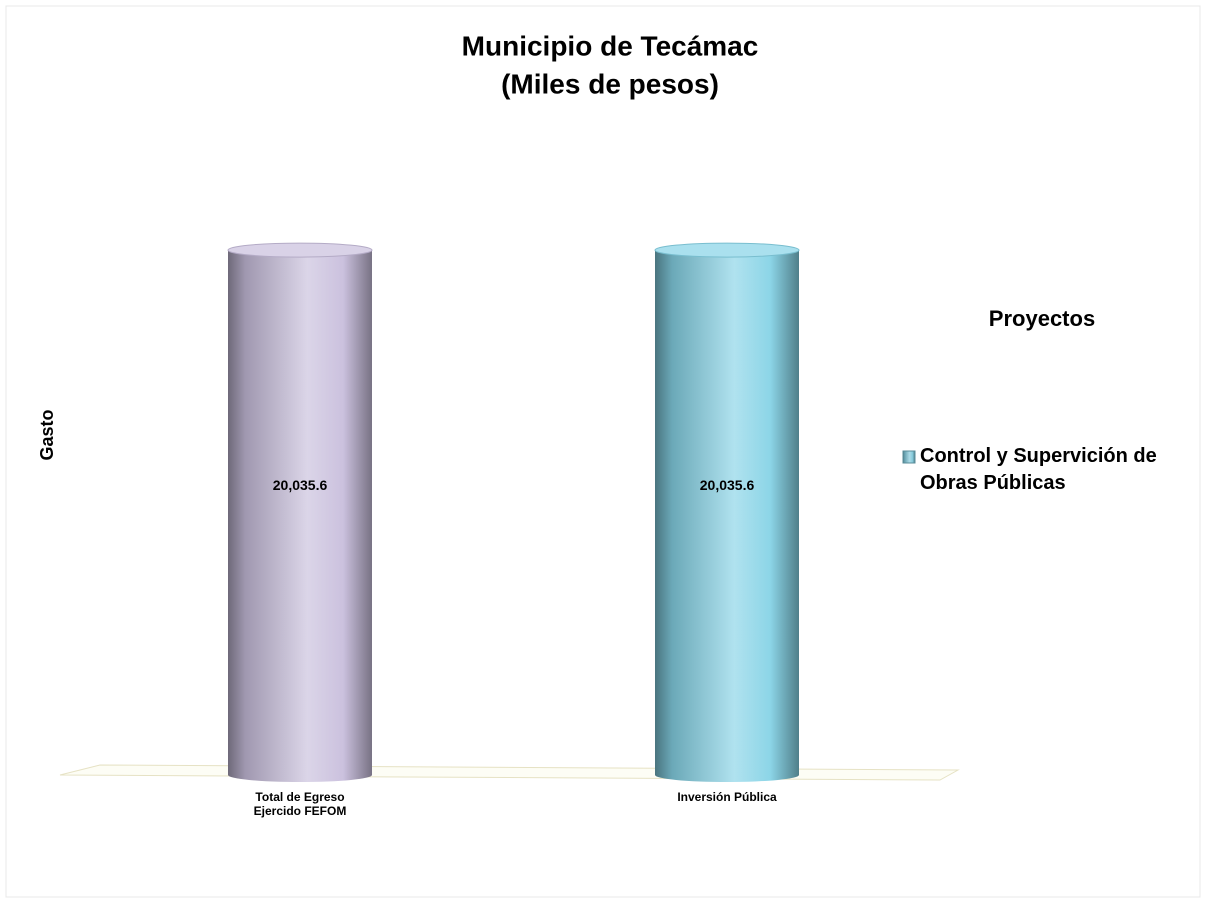 Image resolution: width=1206 pixels, height=903 pixels. What do you see at coordinates (727, 797) in the screenshot?
I see `x-tick-label: Inversión Pública` at bounding box center [727, 797].